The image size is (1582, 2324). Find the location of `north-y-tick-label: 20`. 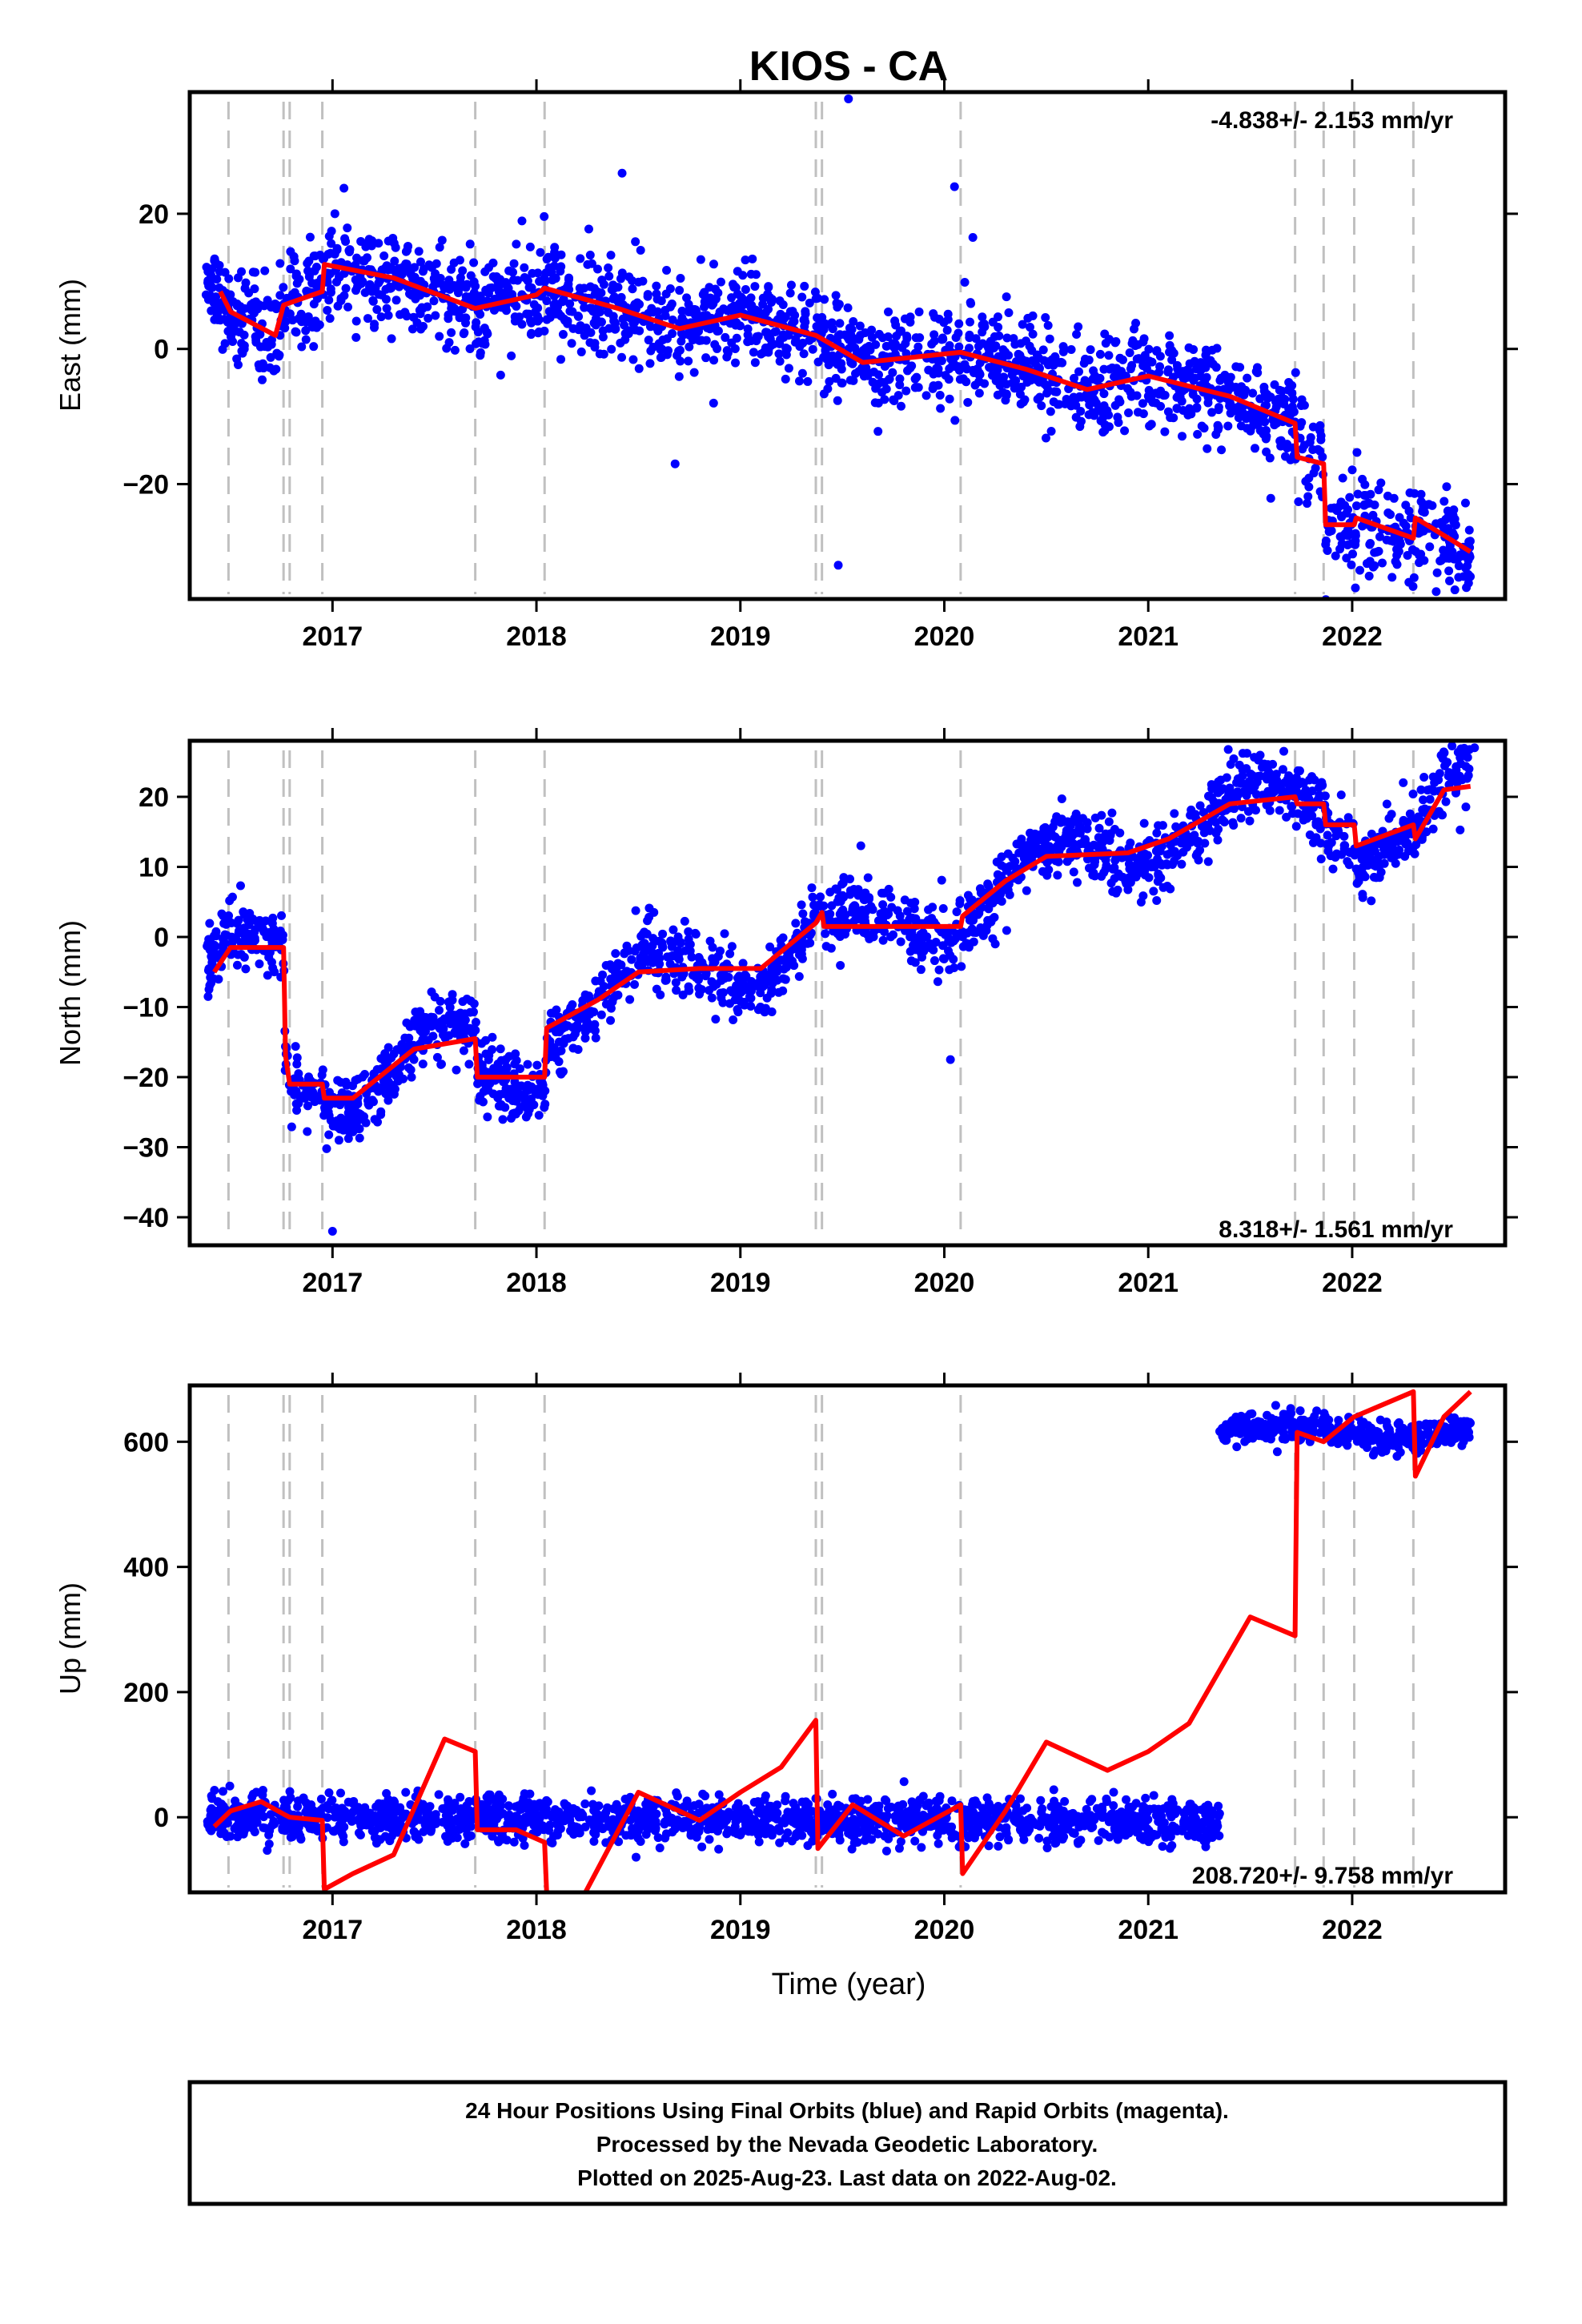

north-y-tick-label: 20 is located at coordinates (154, 797).